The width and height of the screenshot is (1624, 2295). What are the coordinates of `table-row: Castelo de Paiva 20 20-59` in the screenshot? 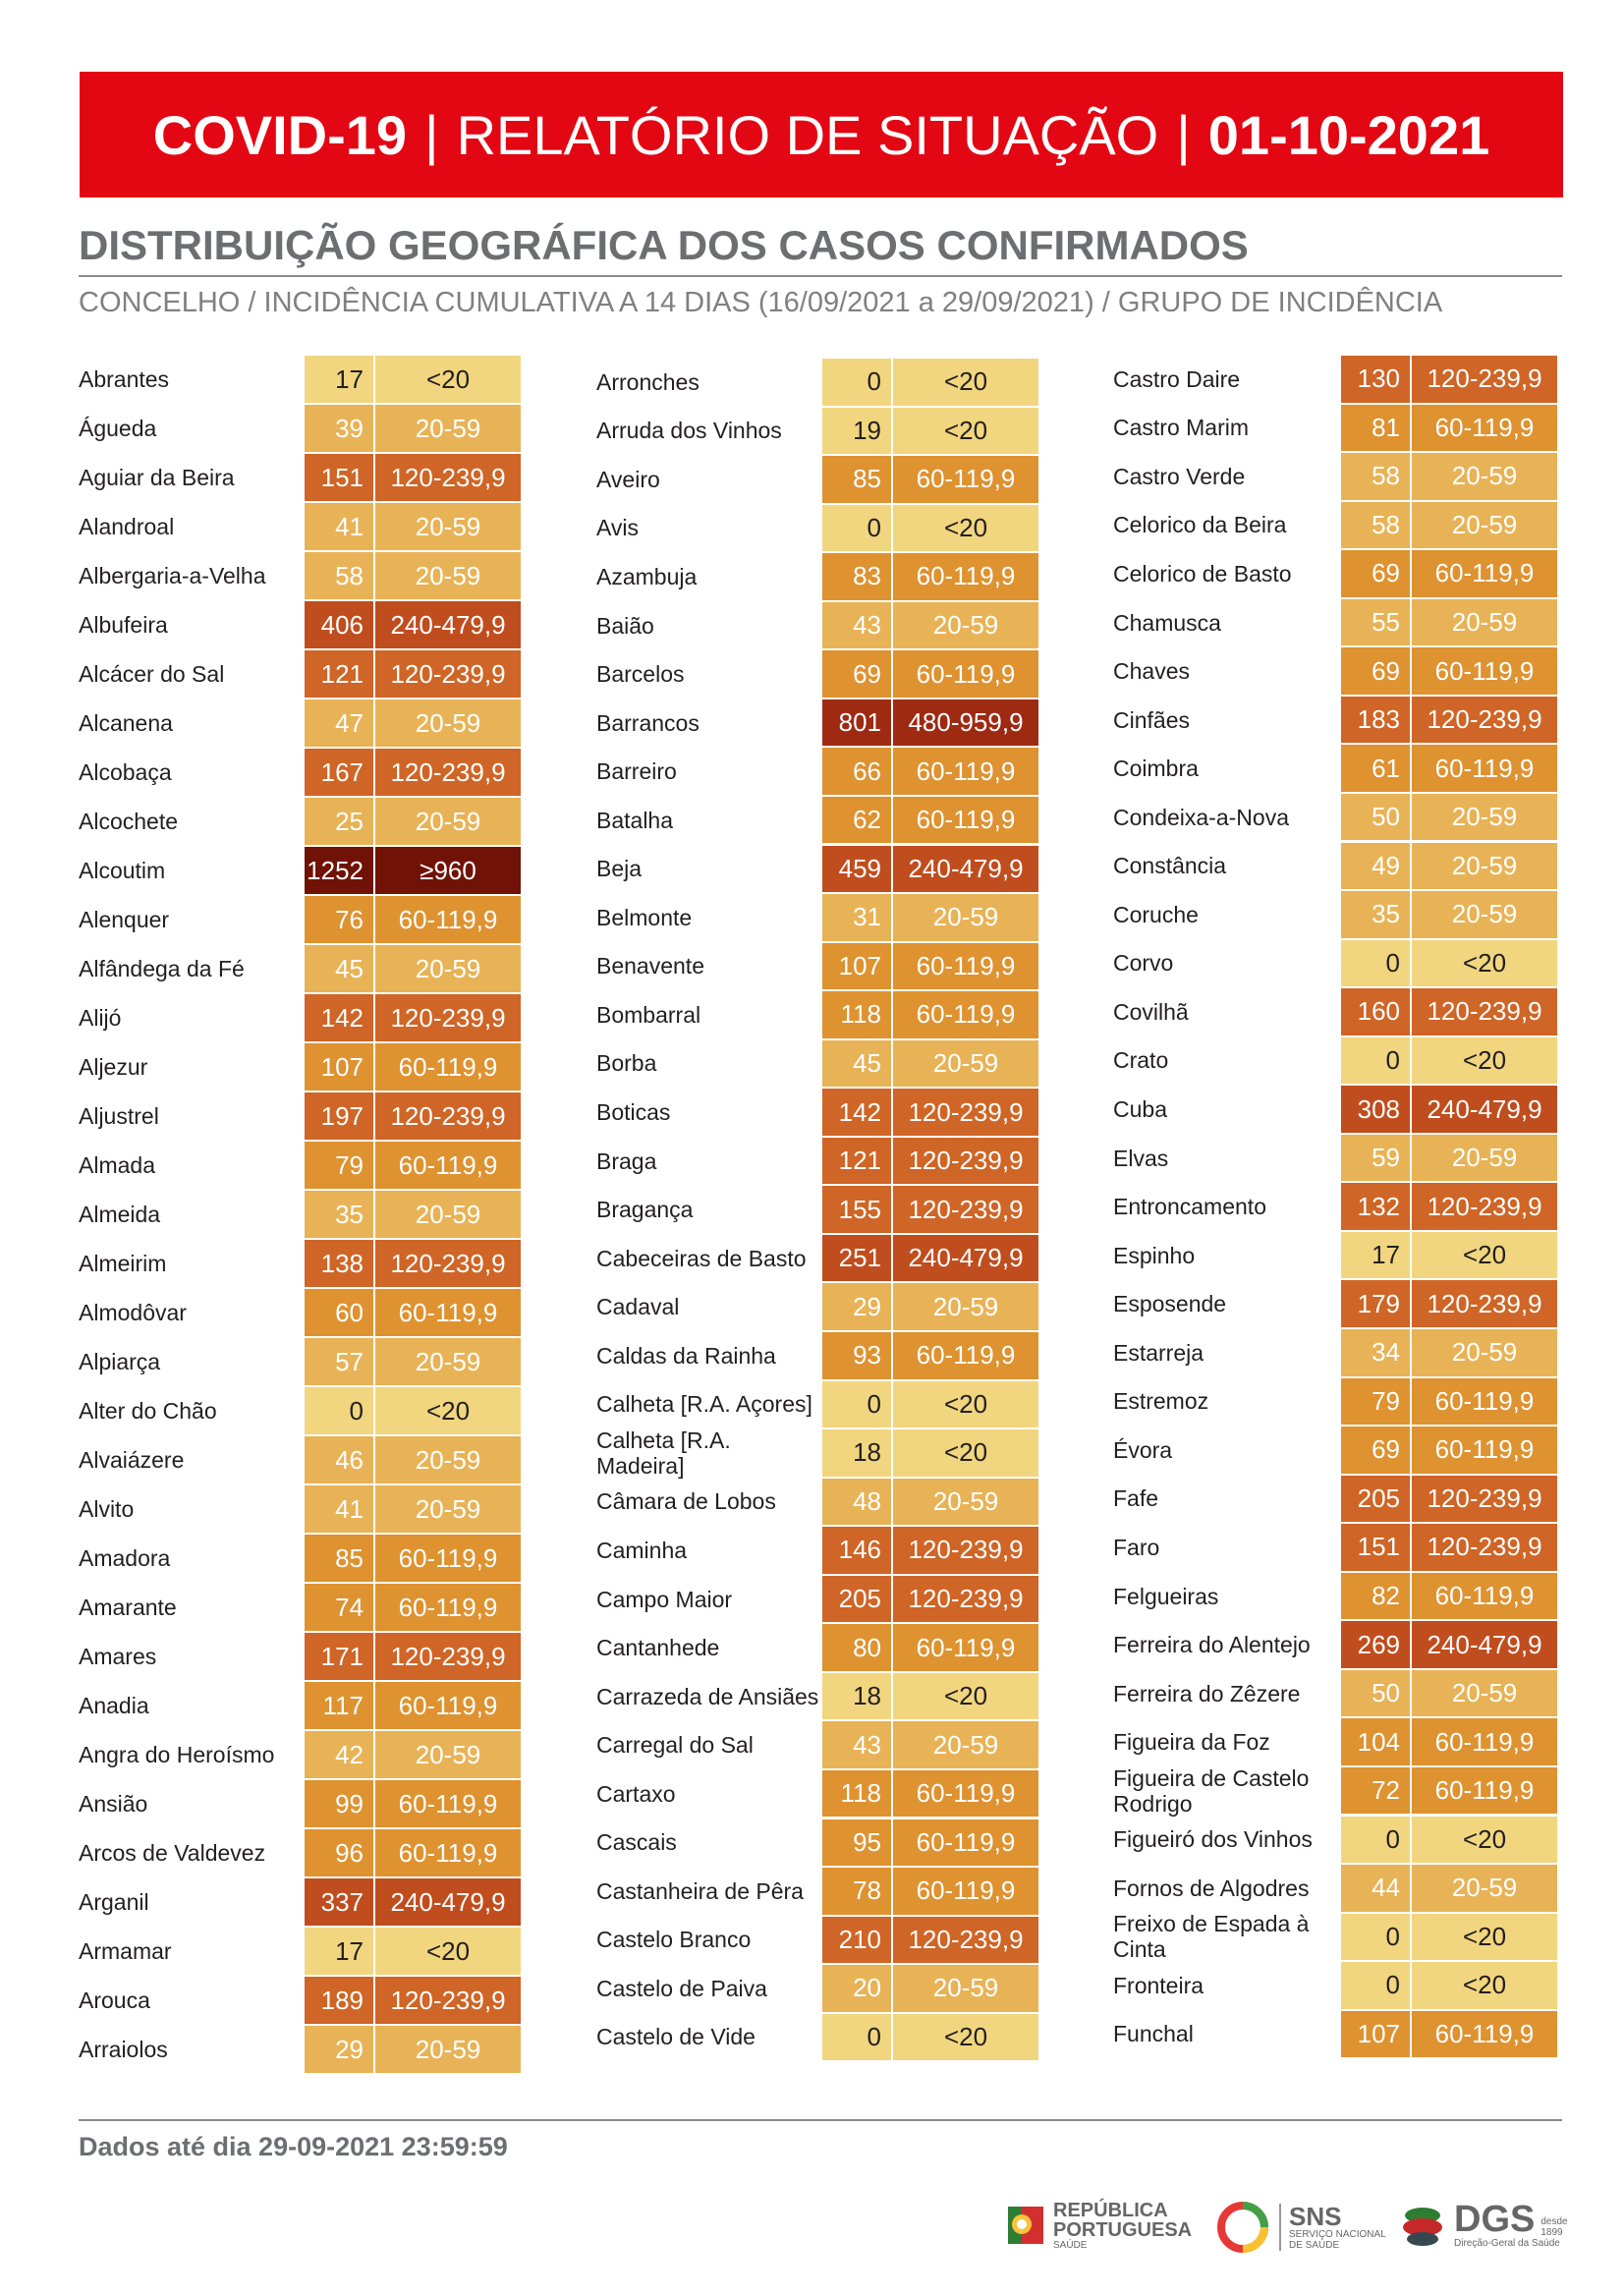 It's located at (817, 1989).